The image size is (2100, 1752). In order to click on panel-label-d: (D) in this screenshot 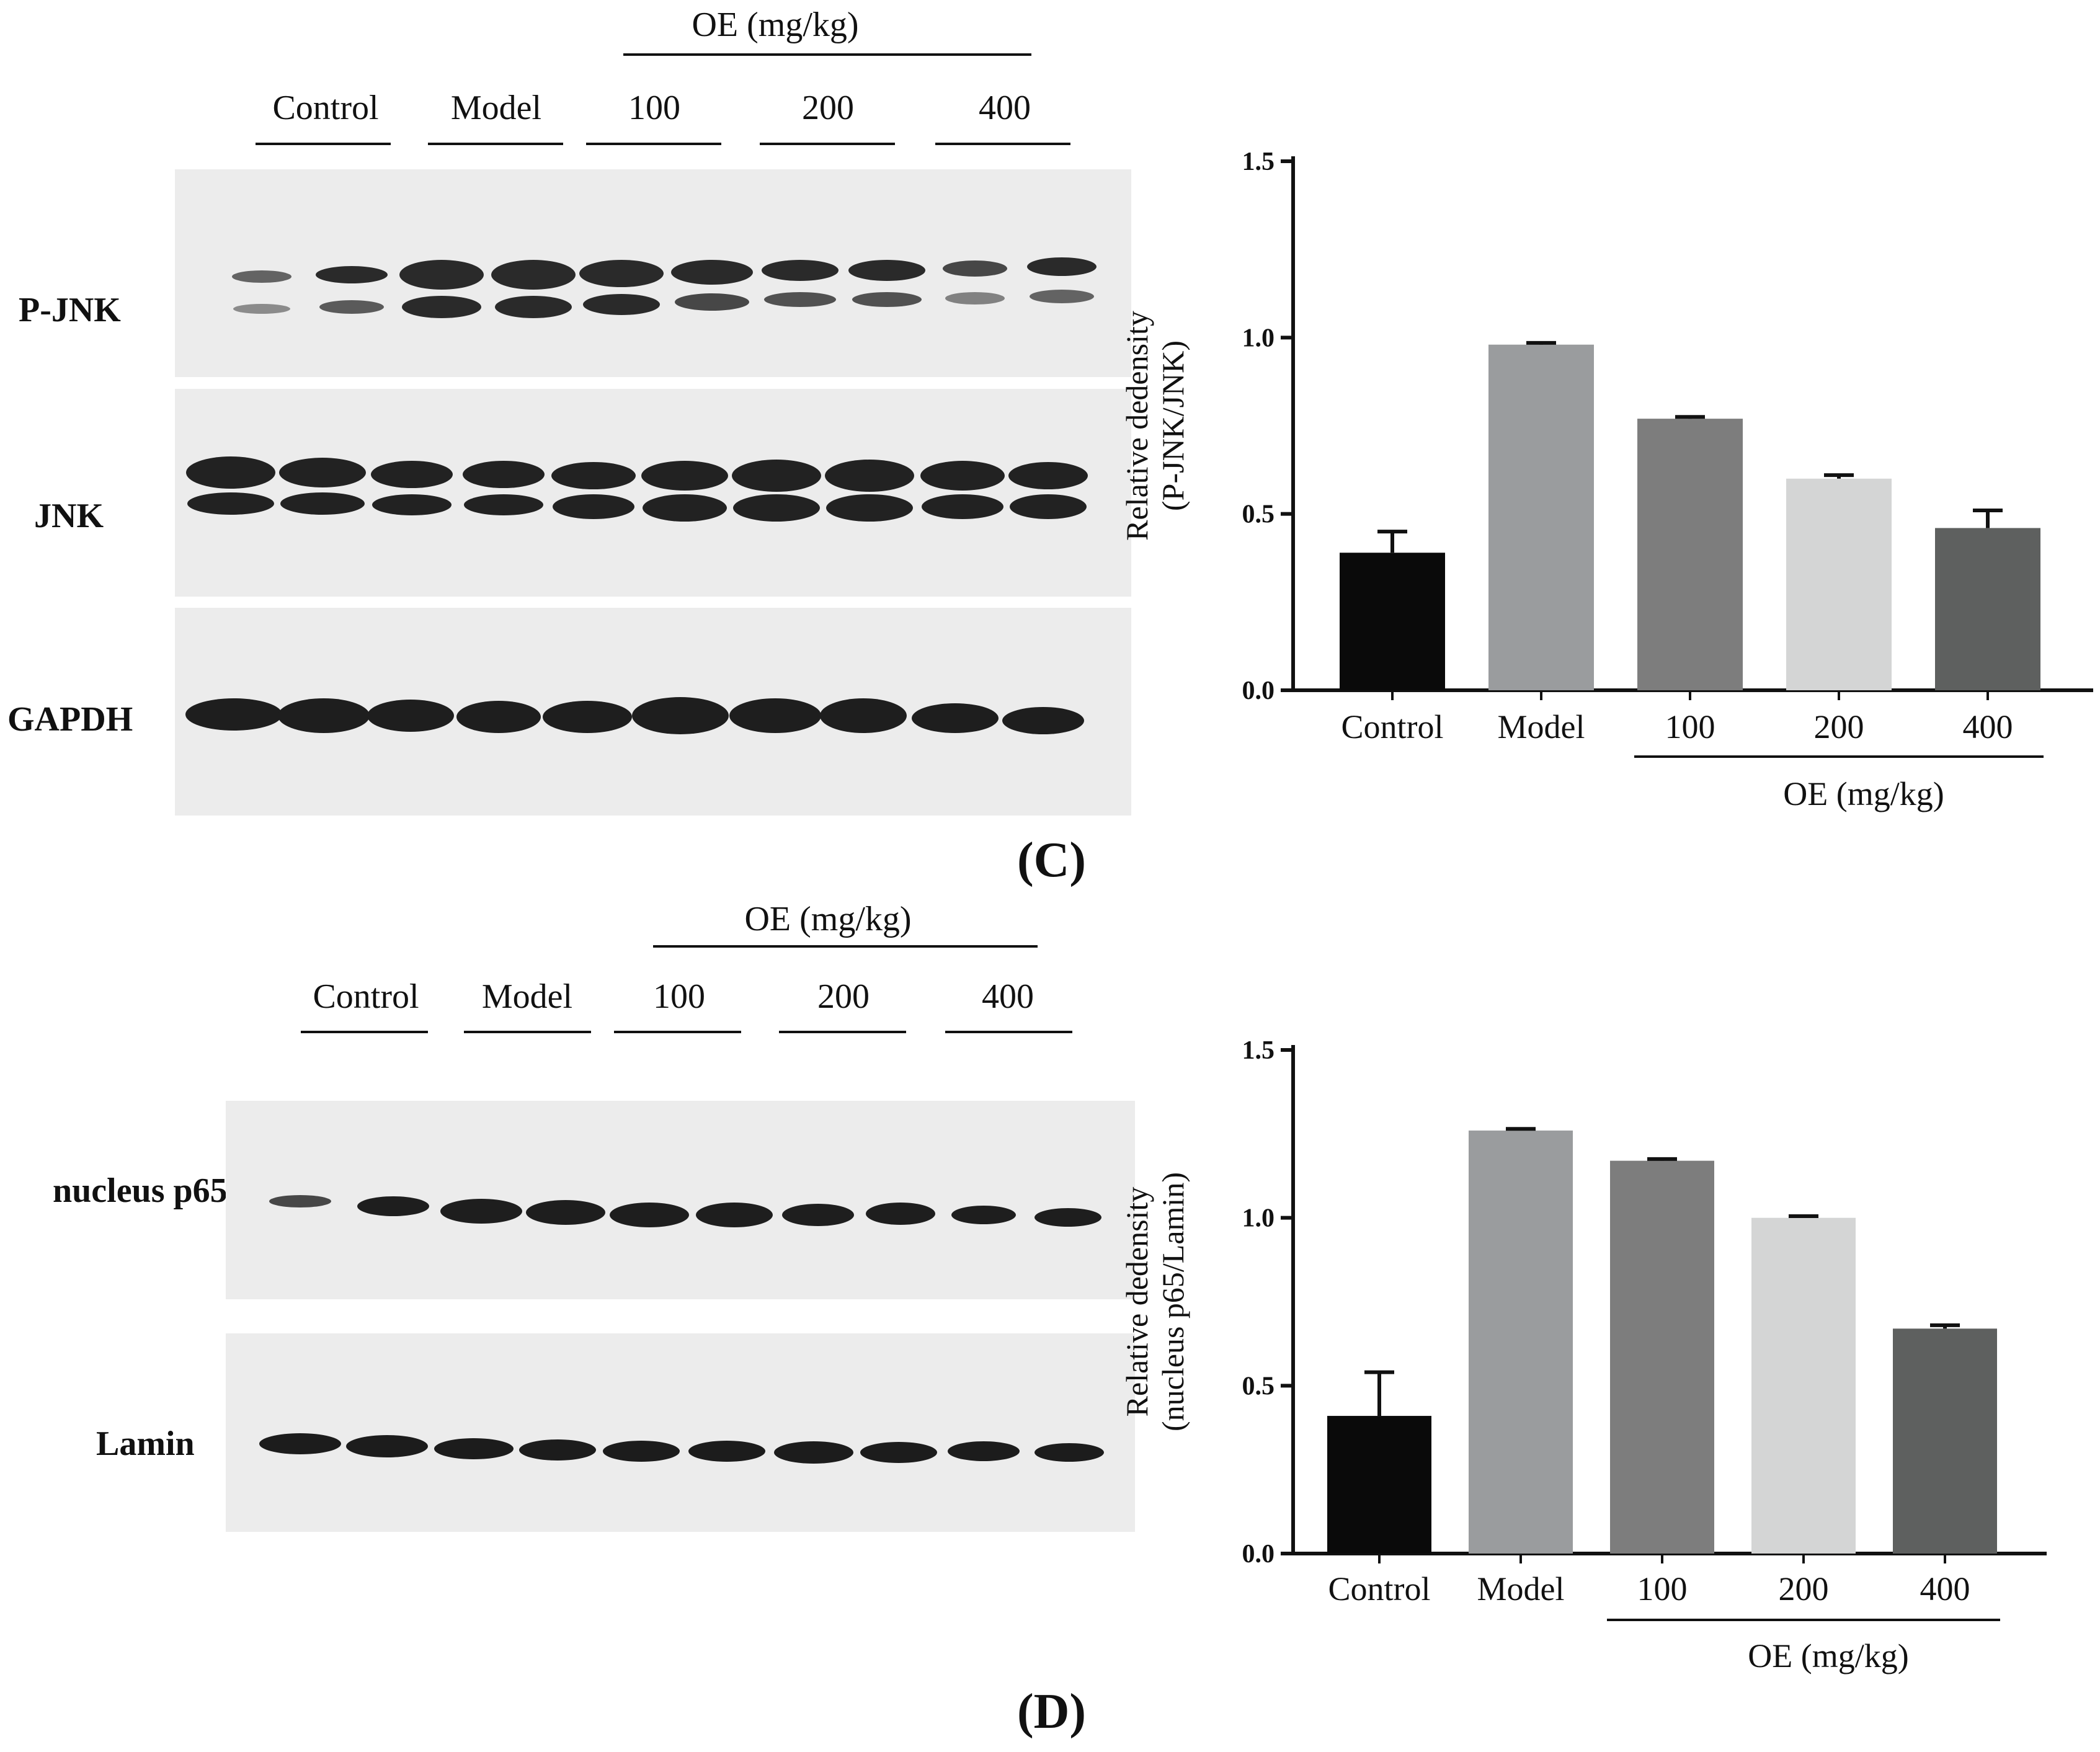, I will do `click(1052, 1711)`.